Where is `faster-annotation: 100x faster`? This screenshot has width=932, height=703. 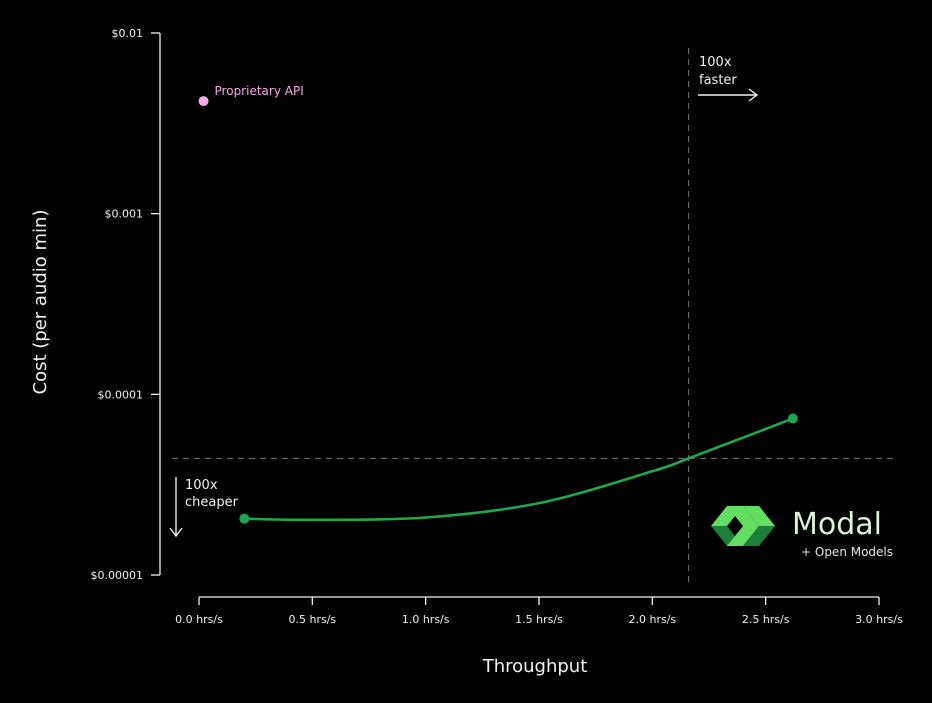 faster-annotation: 100x faster is located at coordinates (728, 78).